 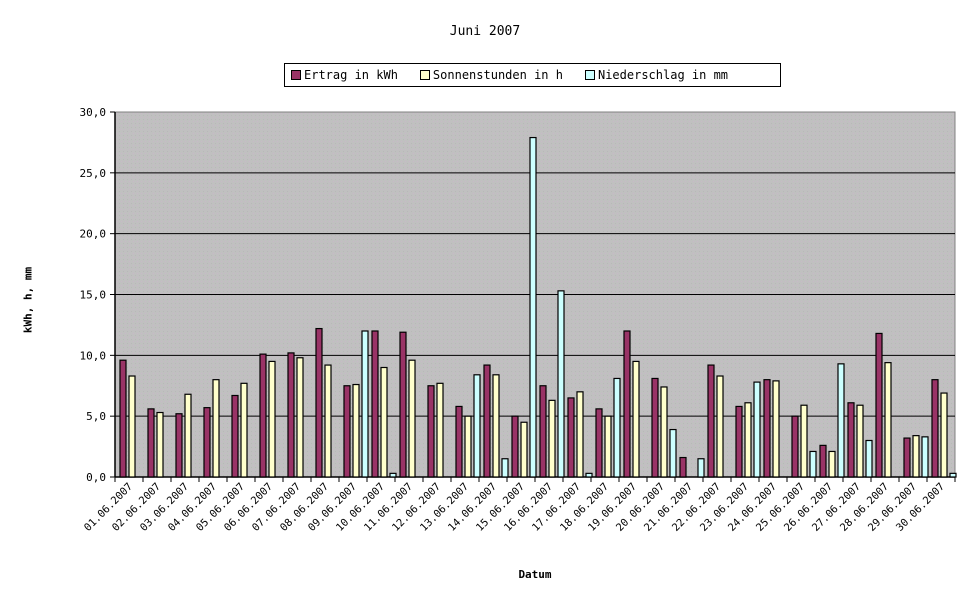 What do you see at coordinates (96, 416) in the screenshot?
I see `y-tick-label: 5,0` at bounding box center [96, 416].